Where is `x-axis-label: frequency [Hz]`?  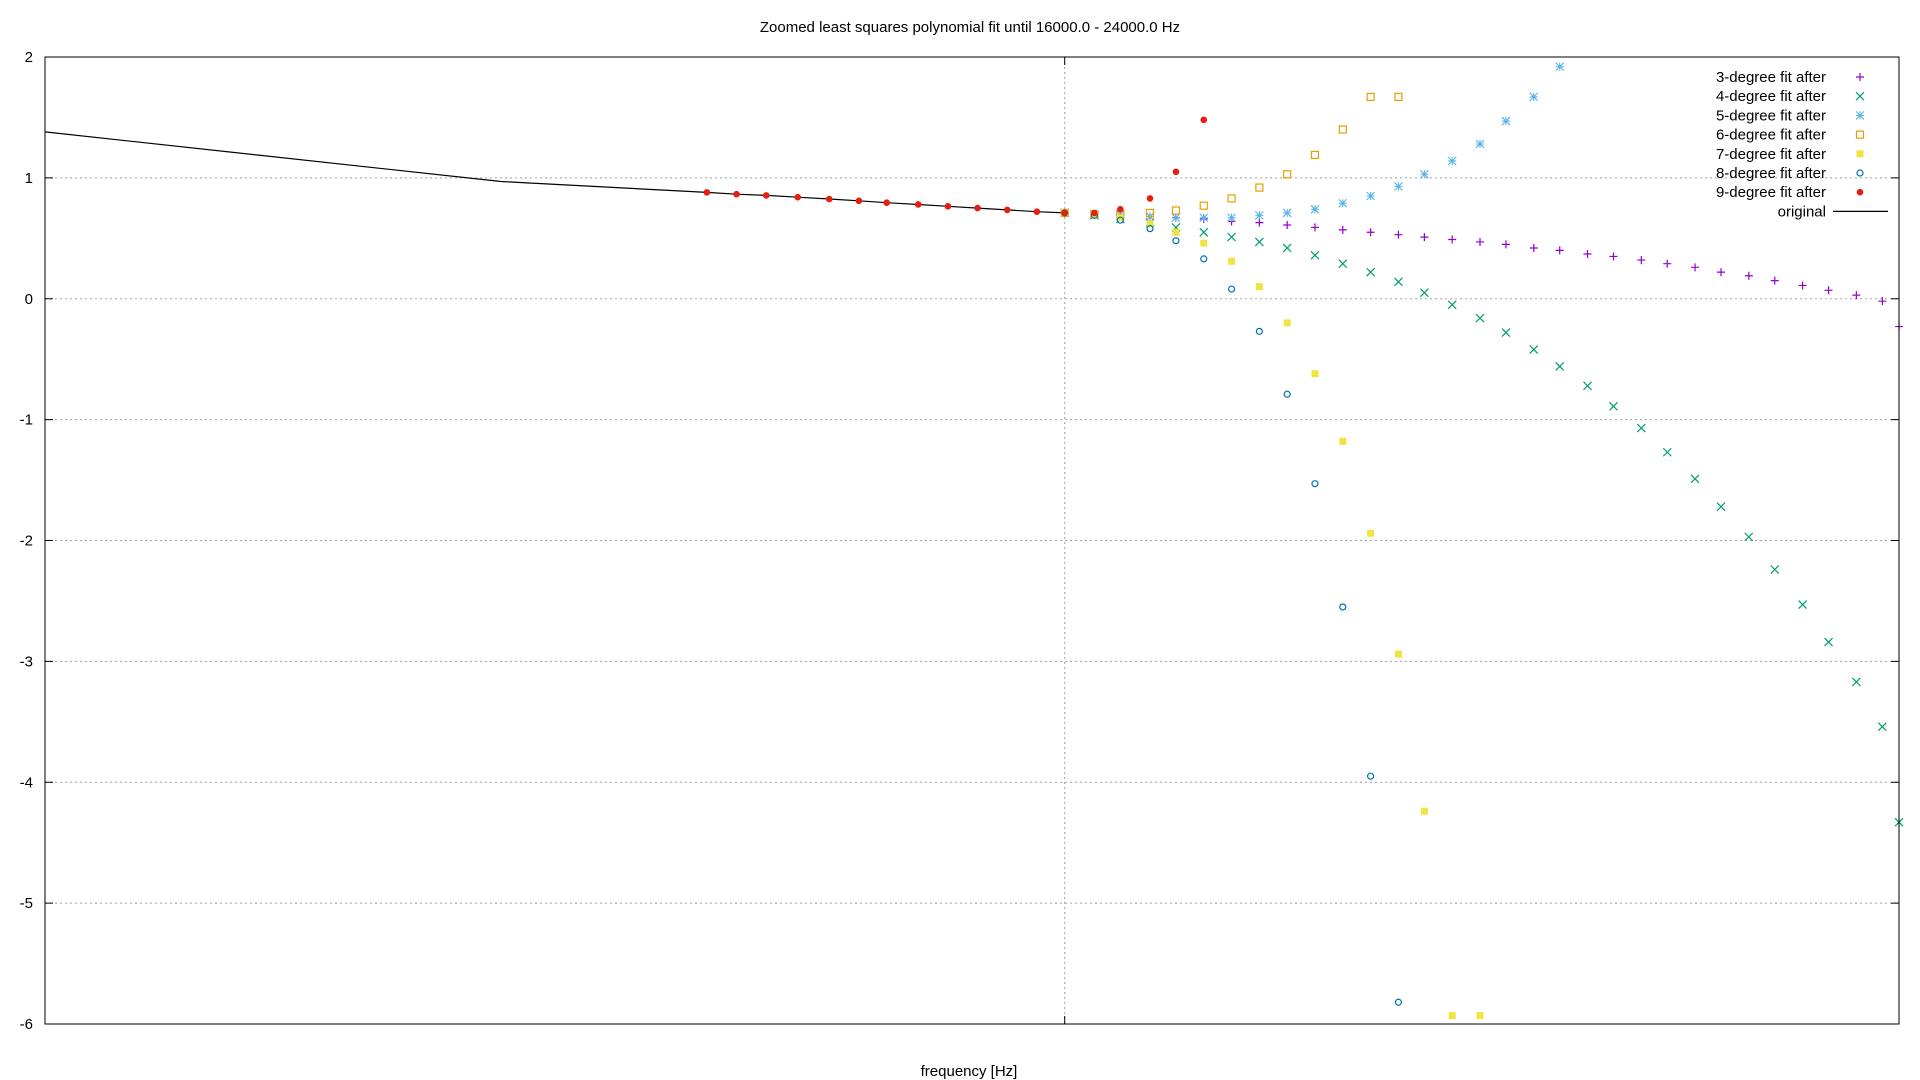 x-axis-label: frequency [Hz] is located at coordinates (969, 1071).